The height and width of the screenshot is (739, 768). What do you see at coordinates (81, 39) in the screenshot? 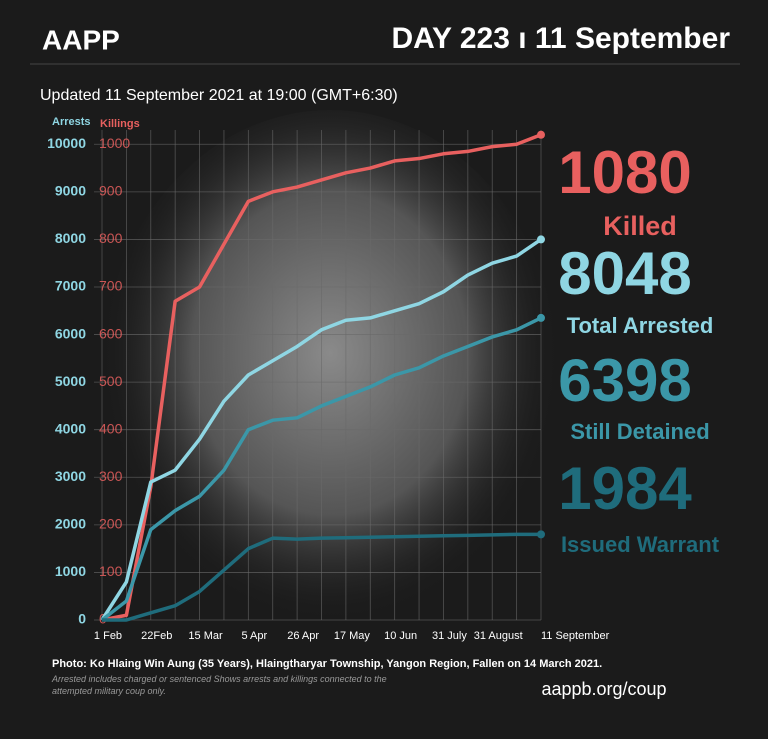
I see `org-name: AAPP` at bounding box center [81, 39].